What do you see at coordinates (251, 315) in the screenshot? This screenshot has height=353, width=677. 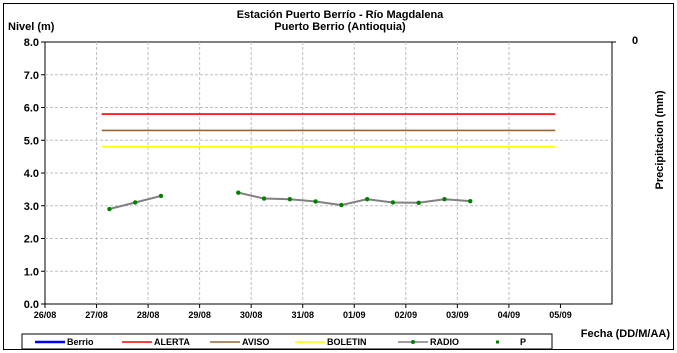 I see `x-tick-label: 30/08` at bounding box center [251, 315].